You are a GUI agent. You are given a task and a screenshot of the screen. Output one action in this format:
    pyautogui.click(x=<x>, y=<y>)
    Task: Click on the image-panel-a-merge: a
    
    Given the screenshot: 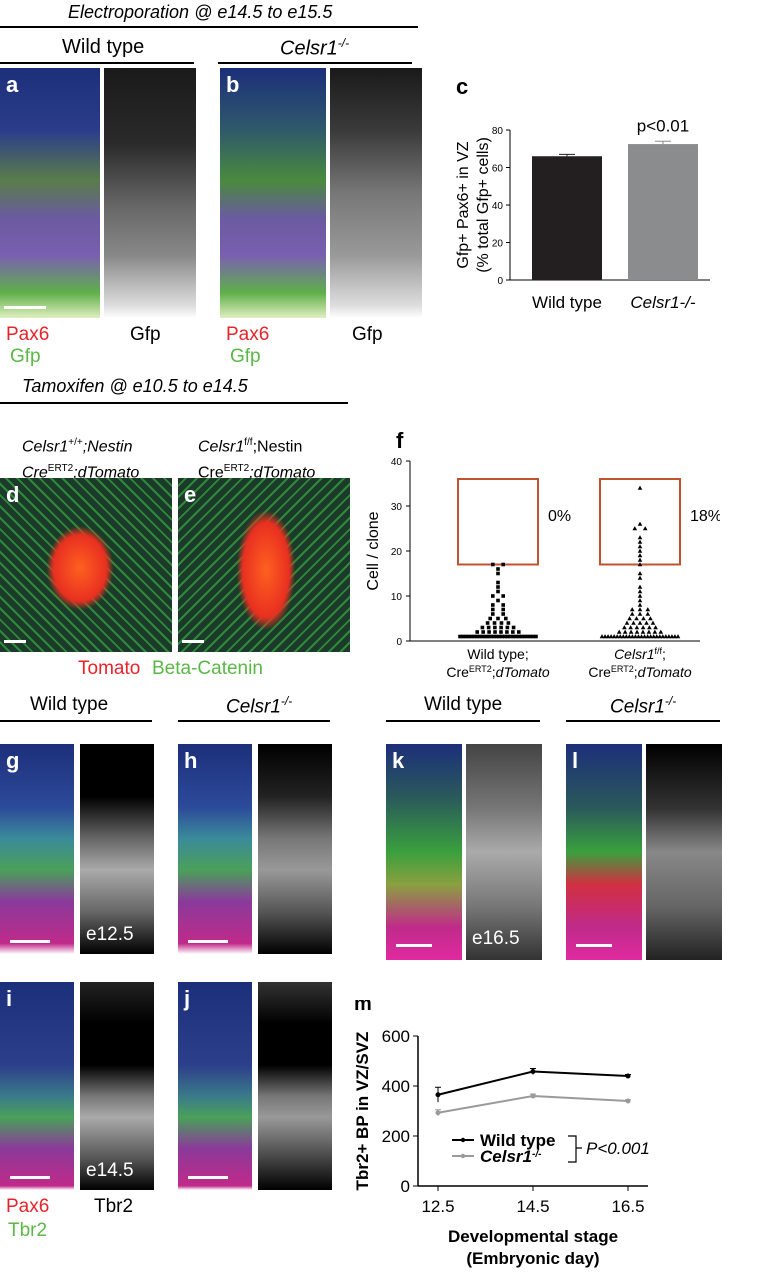 What is the action you would take?
    pyautogui.click(x=50, y=193)
    